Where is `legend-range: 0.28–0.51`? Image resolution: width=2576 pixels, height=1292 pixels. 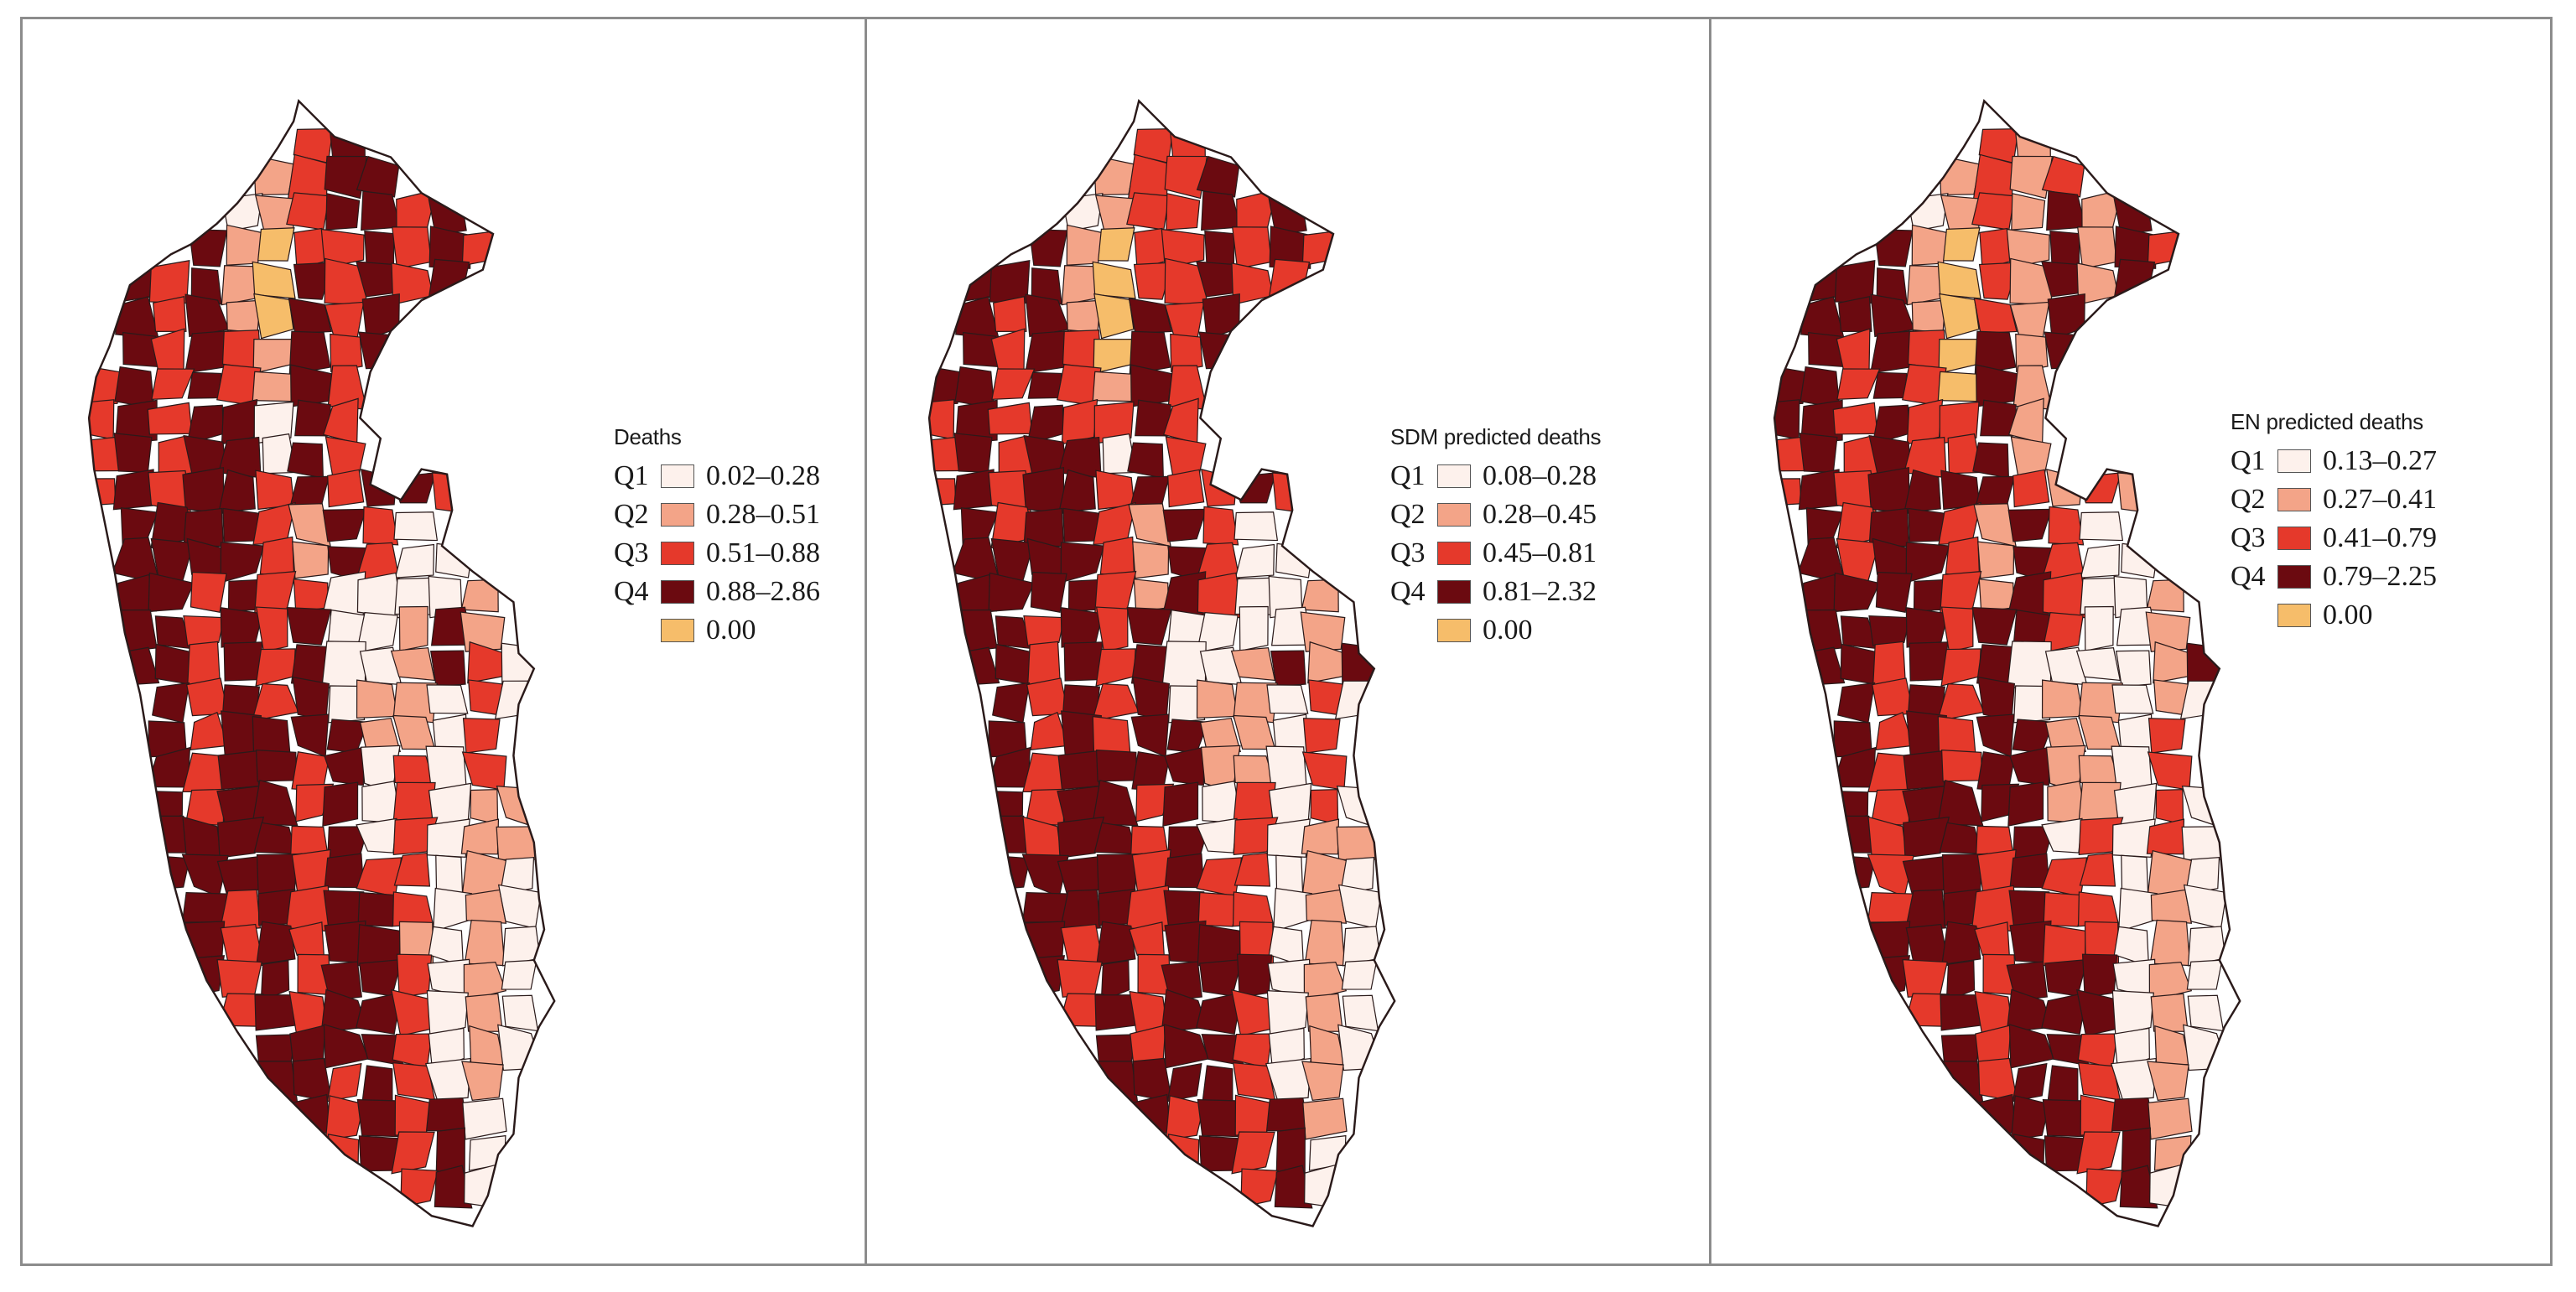 legend-range: 0.28–0.51 is located at coordinates (763, 514).